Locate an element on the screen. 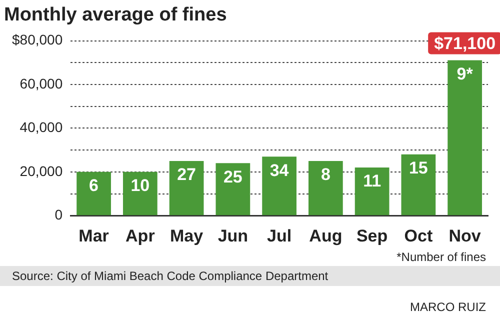 This screenshot has width=500, height=325. annotation: 8 is located at coordinates (325, 174).